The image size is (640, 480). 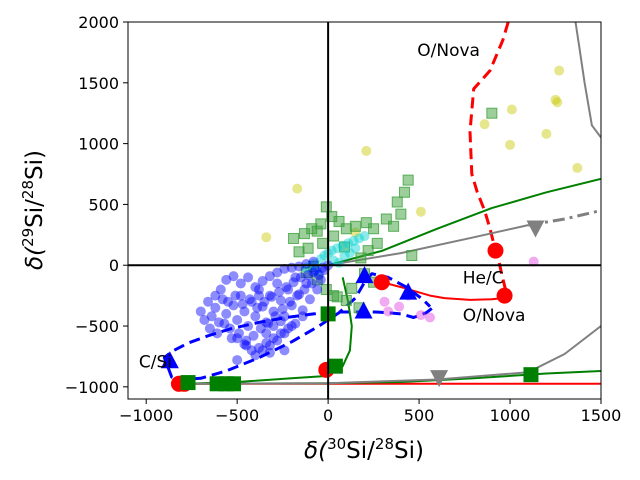 I want to click on y-tick-label: −1000, so click(x=92, y=387).